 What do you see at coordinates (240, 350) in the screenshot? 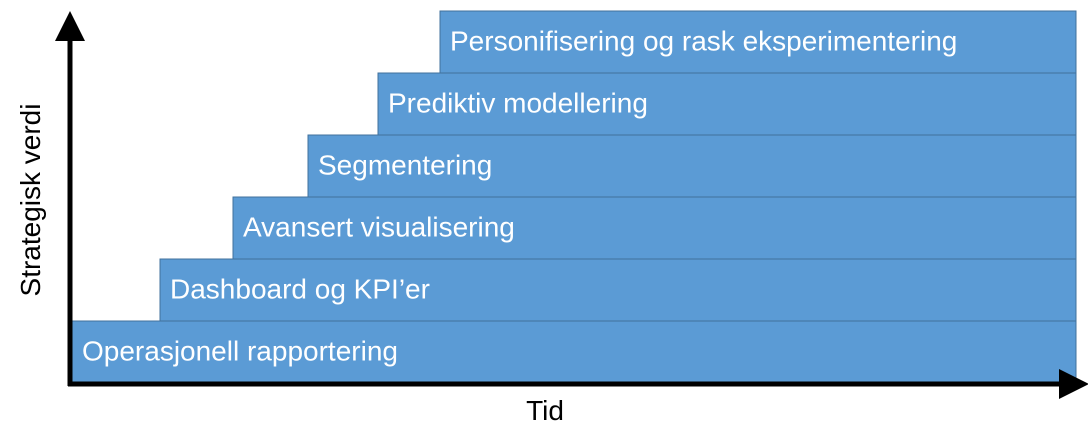
I see `step-label: Operasjonell rapportering` at bounding box center [240, 350].